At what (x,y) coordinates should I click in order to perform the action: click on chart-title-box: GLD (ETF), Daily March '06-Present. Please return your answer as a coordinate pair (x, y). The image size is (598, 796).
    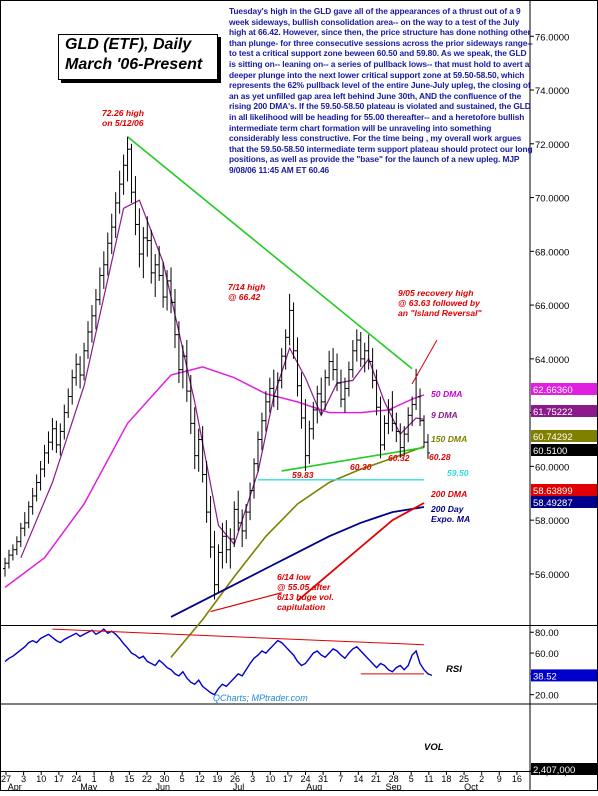
    Looking at the image, I should click on (138, 57).